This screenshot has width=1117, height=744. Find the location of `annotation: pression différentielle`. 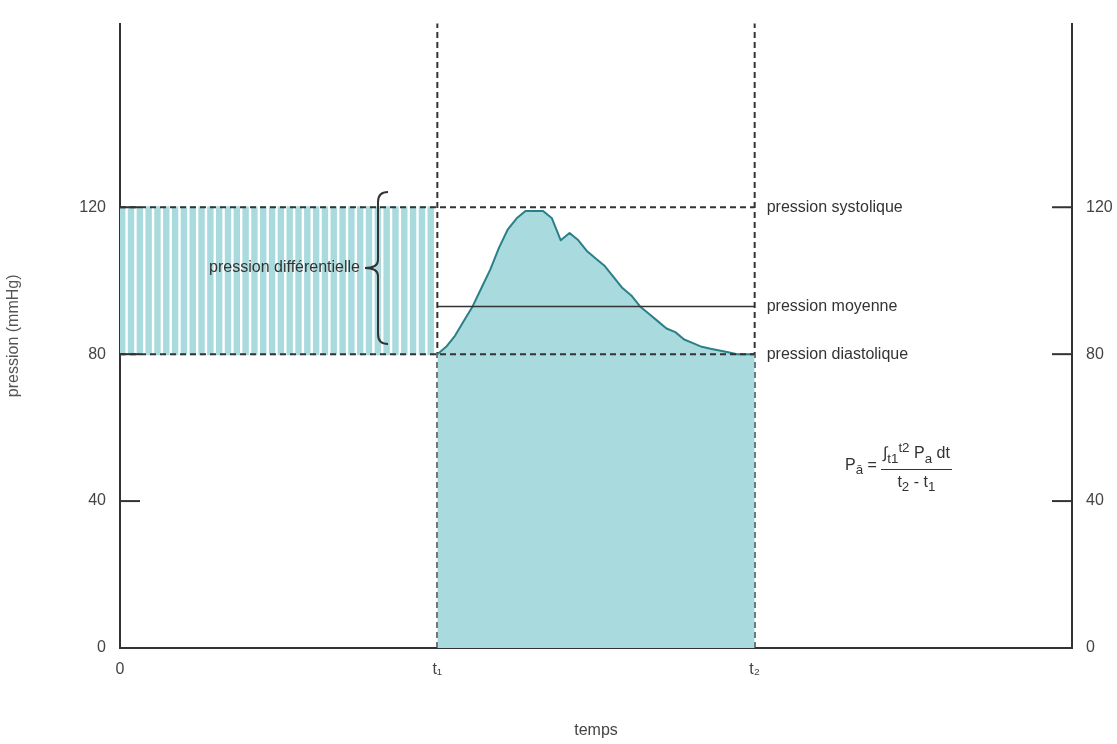

annotation: pression différentielle is located at coordinates (284, 267).